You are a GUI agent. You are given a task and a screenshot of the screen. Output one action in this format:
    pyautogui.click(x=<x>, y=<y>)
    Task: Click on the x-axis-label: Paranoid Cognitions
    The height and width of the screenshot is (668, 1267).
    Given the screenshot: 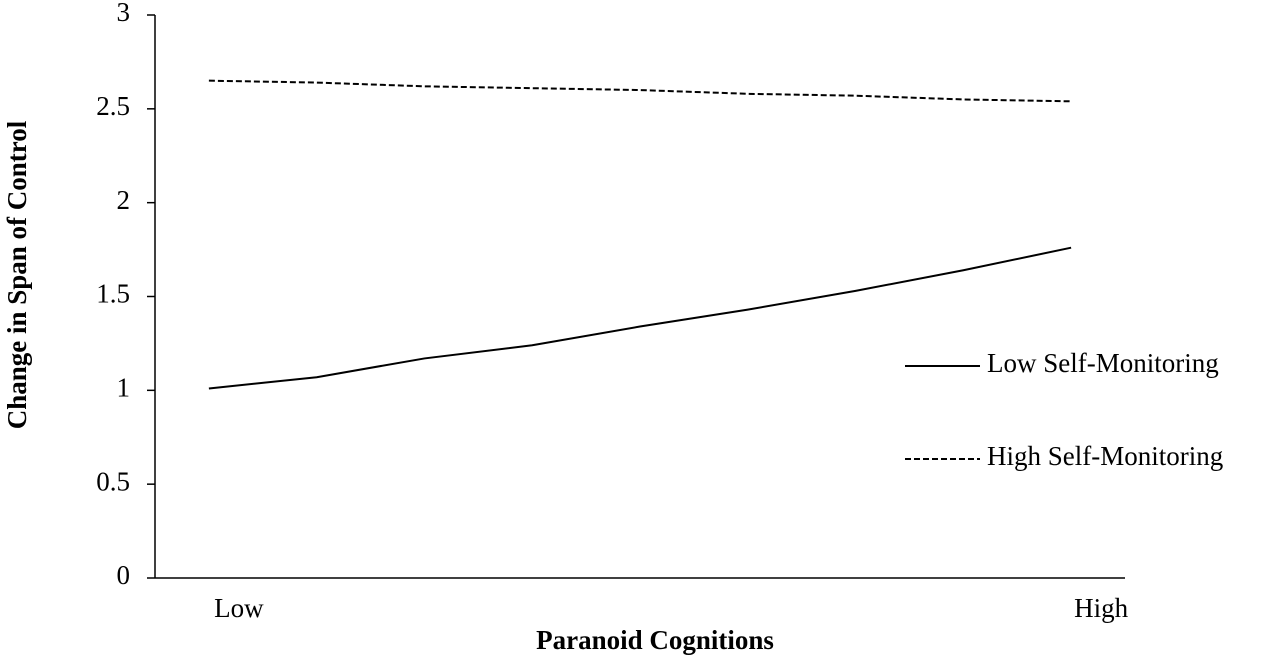 What is the action you would take?
    pyautogui.click(x=655, y=640)
    